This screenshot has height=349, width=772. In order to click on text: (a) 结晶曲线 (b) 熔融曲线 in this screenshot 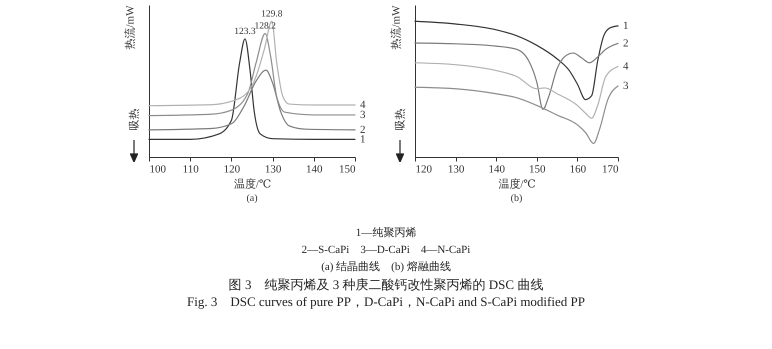, I will do `click(386, 267)`.